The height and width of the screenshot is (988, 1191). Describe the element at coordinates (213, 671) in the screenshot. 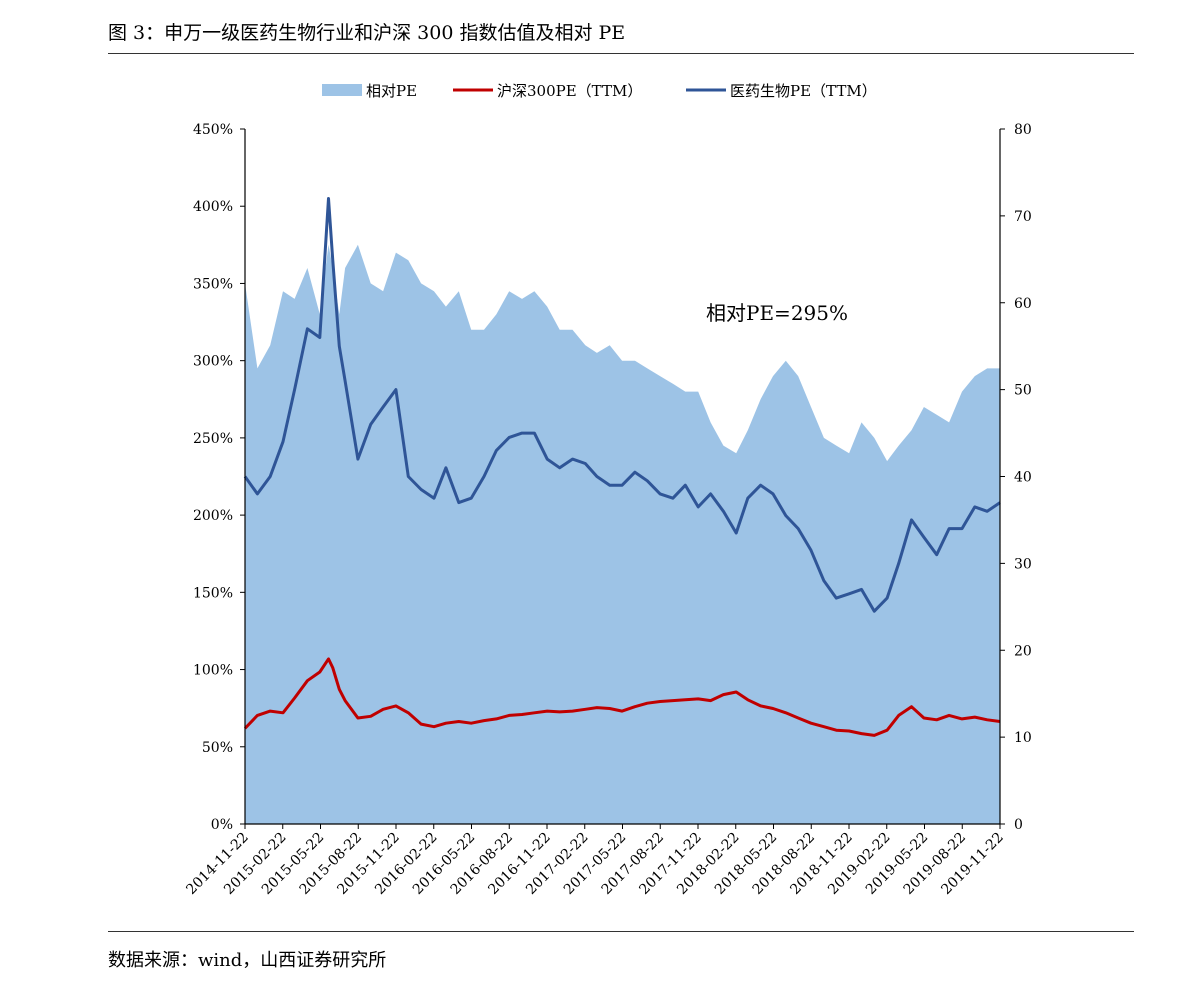

I see `y-left-tick-label: 100%` at that location.